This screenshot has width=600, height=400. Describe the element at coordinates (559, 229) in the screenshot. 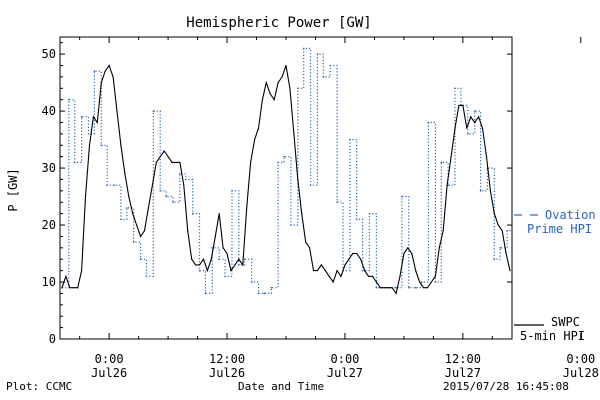

I see `legend-label-ovation-line2: Prime HPI` at that location.